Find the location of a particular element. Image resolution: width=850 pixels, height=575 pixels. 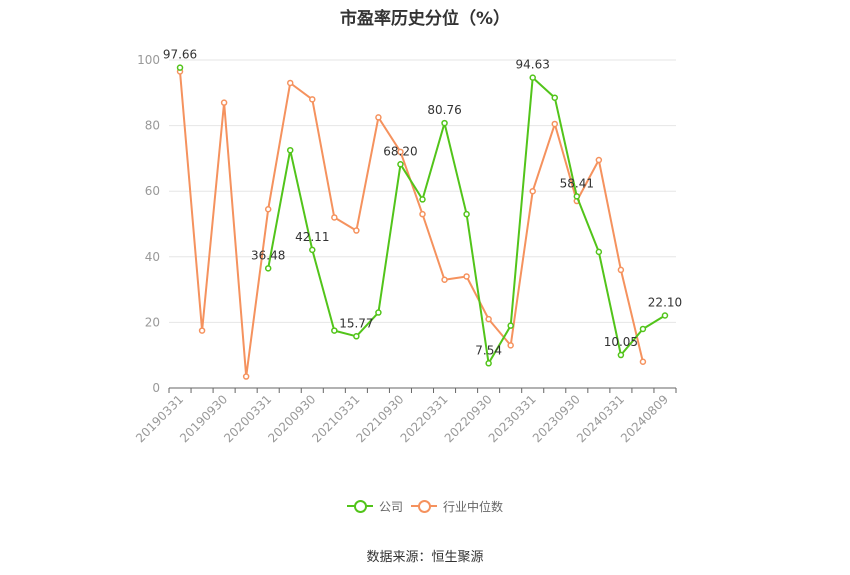

data-label: 10.05 is located at coordinates (621, 342).